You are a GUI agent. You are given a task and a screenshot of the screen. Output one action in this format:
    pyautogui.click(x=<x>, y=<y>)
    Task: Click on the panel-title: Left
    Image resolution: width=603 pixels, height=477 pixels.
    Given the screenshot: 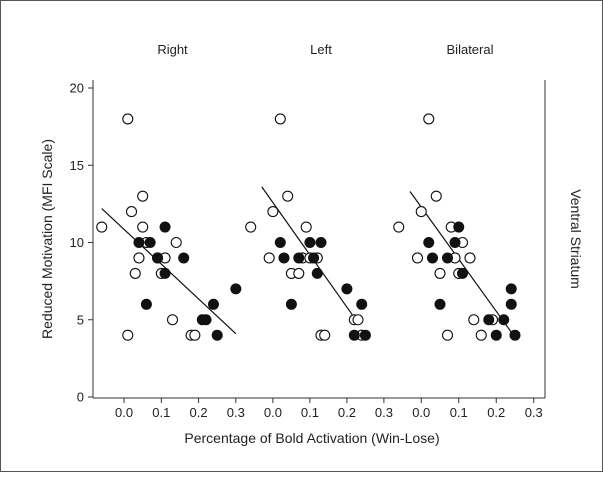 What is the action you would take?
    pyautogui.click(x=321, y=49)
    